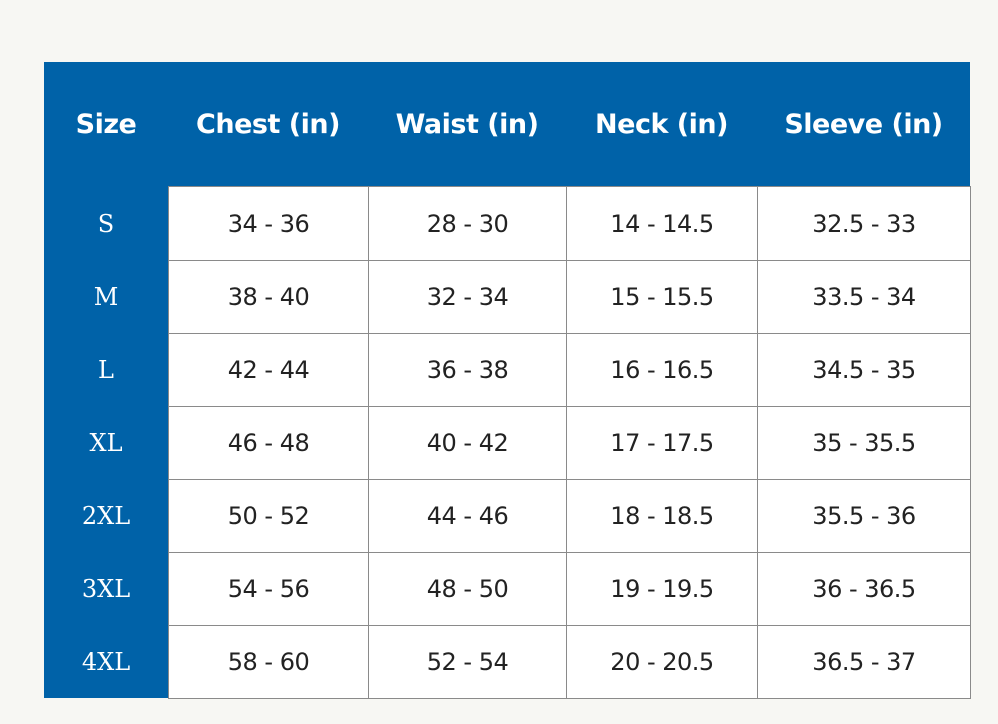 The width and height of the screenshot is (998, 724). What do you see at coordinates (268, 589) in the screenshot?
I see `table-cell: 54 - 56` at bounding box center [268, 589].